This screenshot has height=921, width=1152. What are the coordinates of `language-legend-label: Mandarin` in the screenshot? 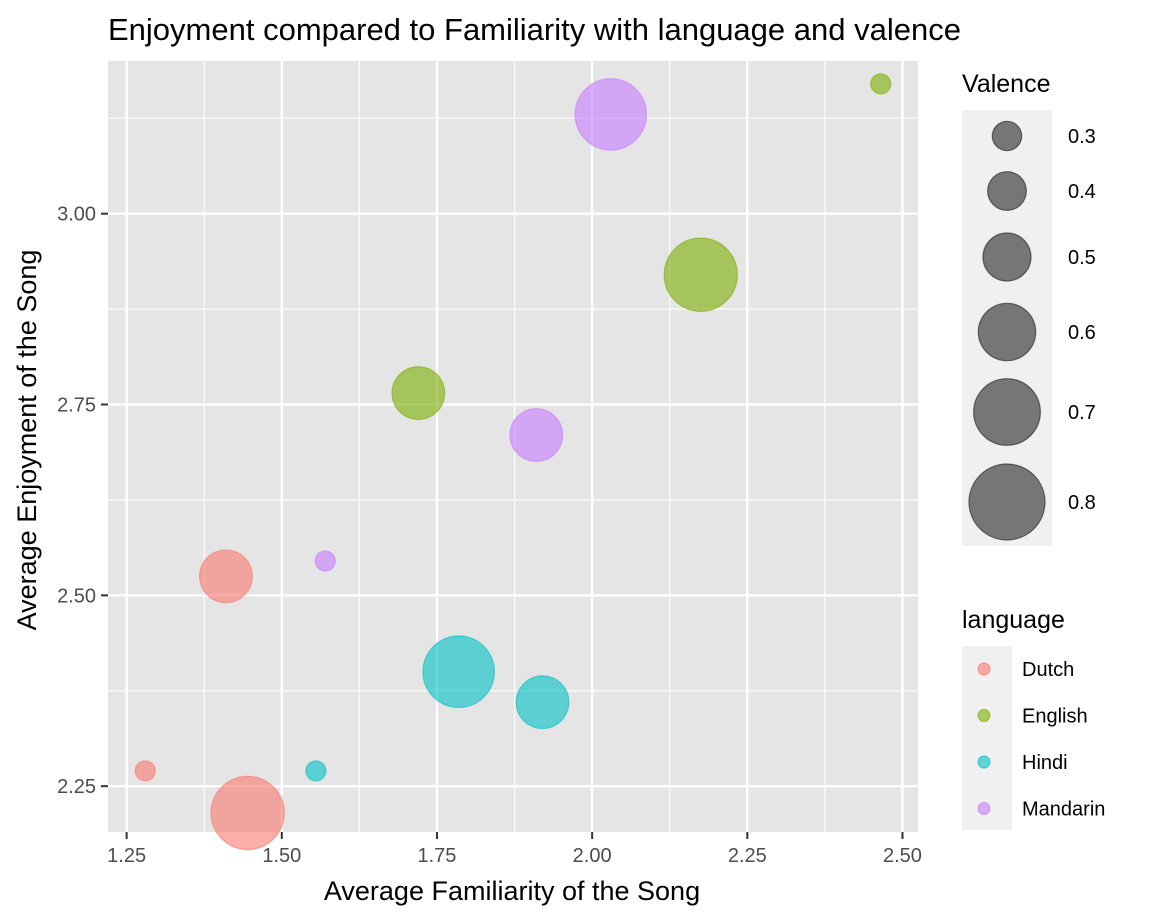 It's located at (1063, 810).